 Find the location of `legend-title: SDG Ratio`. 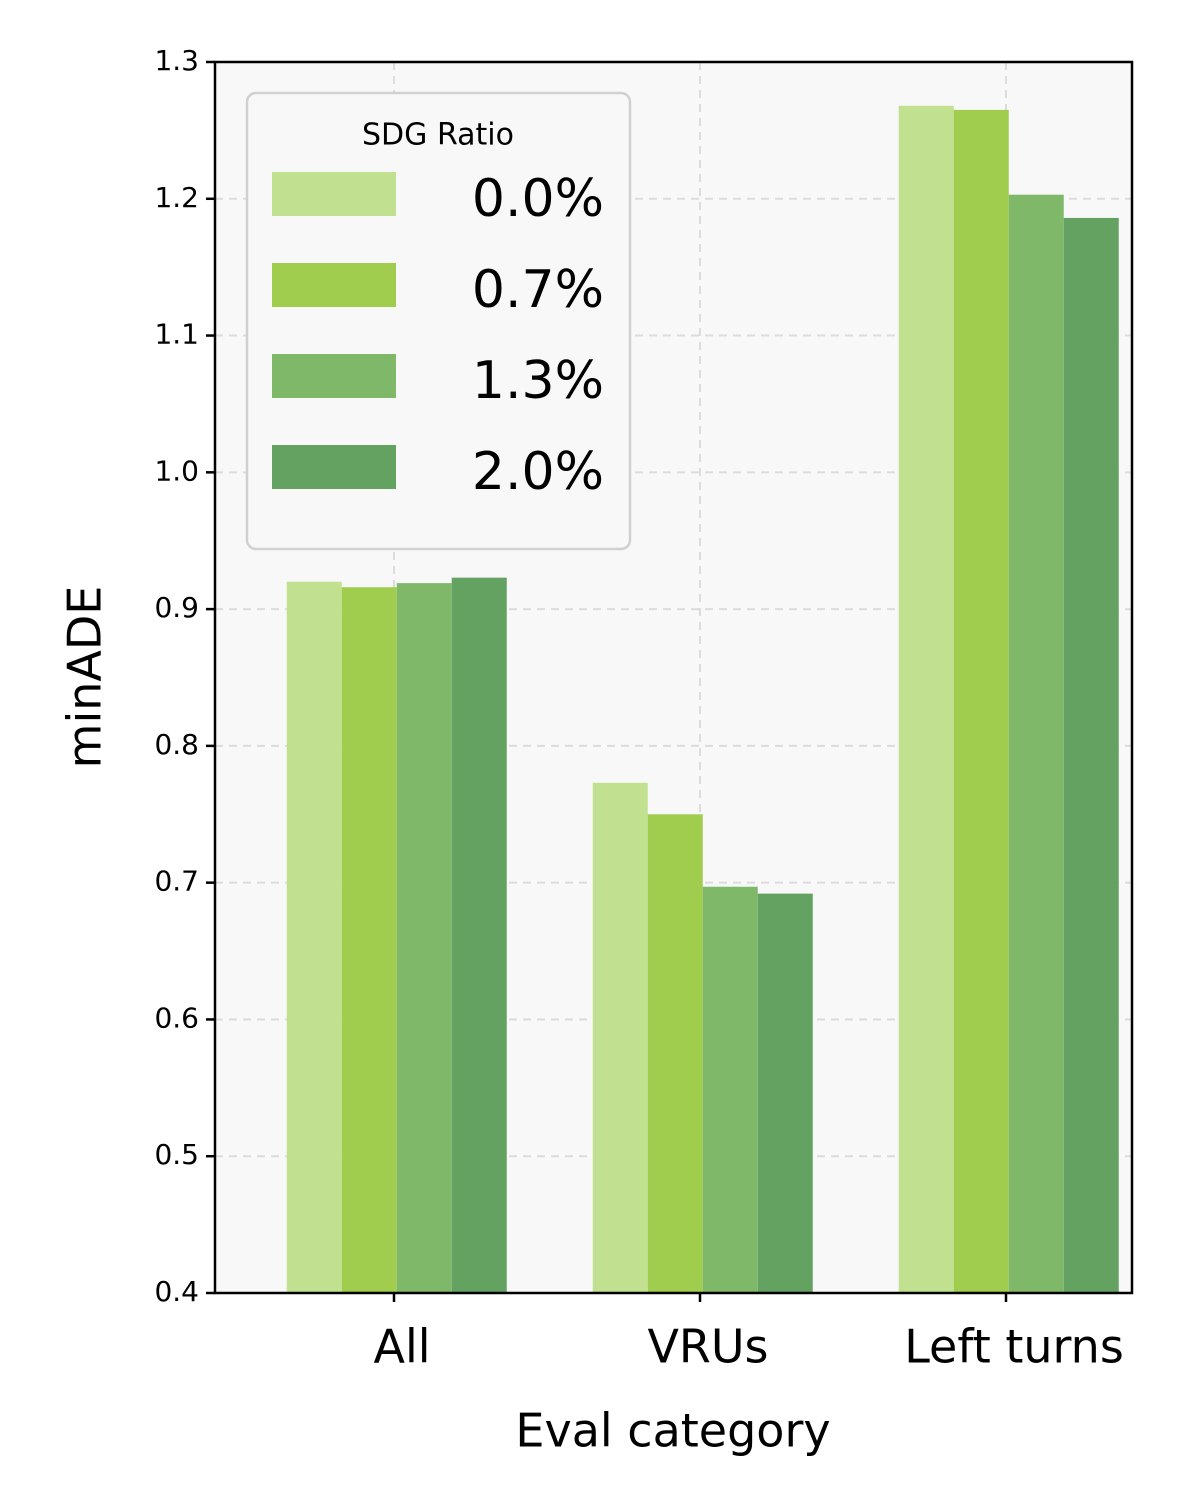

legend-title: SDG Ratio is located at coordinates (438, 135).